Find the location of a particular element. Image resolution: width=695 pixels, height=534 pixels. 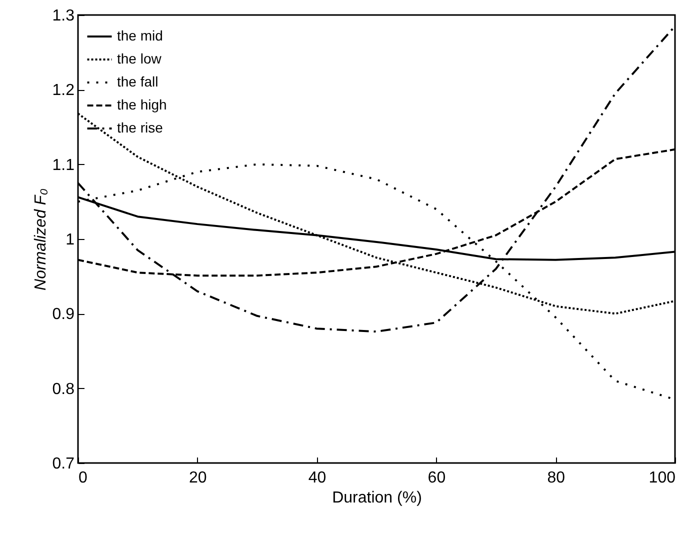

legend-label: the high is located at coordinates (142, 104).